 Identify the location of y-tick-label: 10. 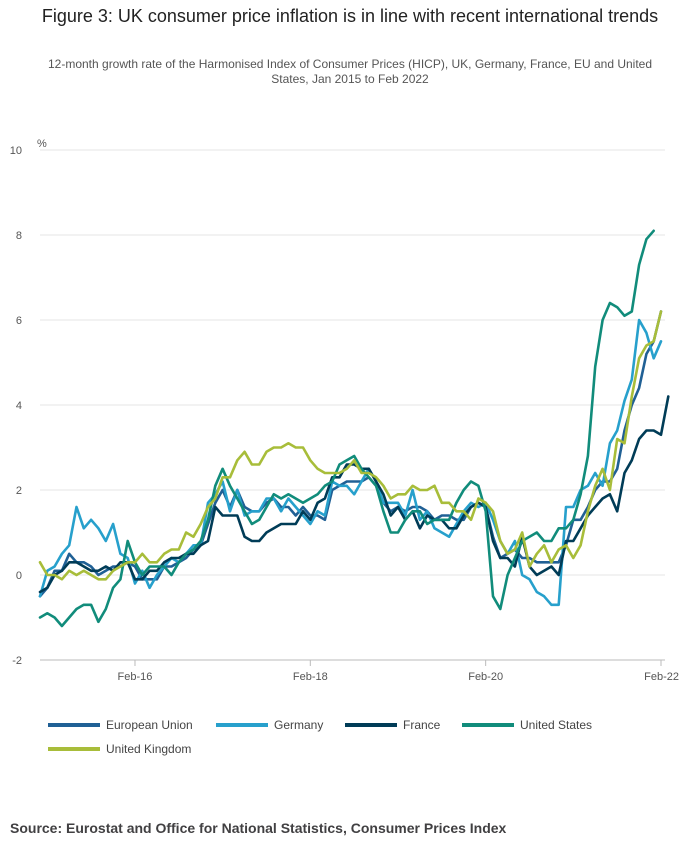
(16, 151).